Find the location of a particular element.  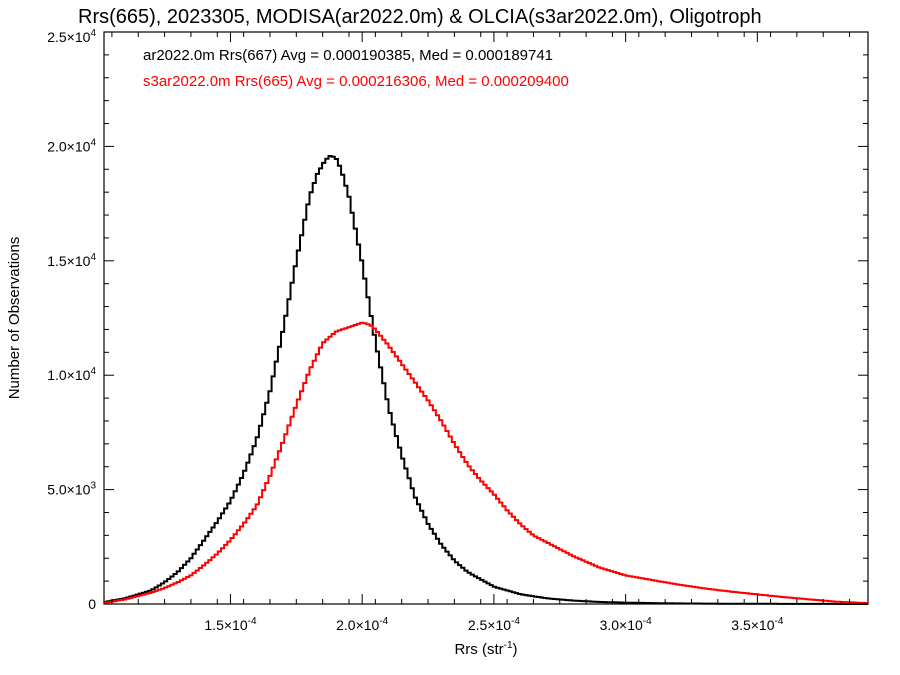

x-tick-label: 1.5×10⁻⁴ is located at coordinates (230, 624).